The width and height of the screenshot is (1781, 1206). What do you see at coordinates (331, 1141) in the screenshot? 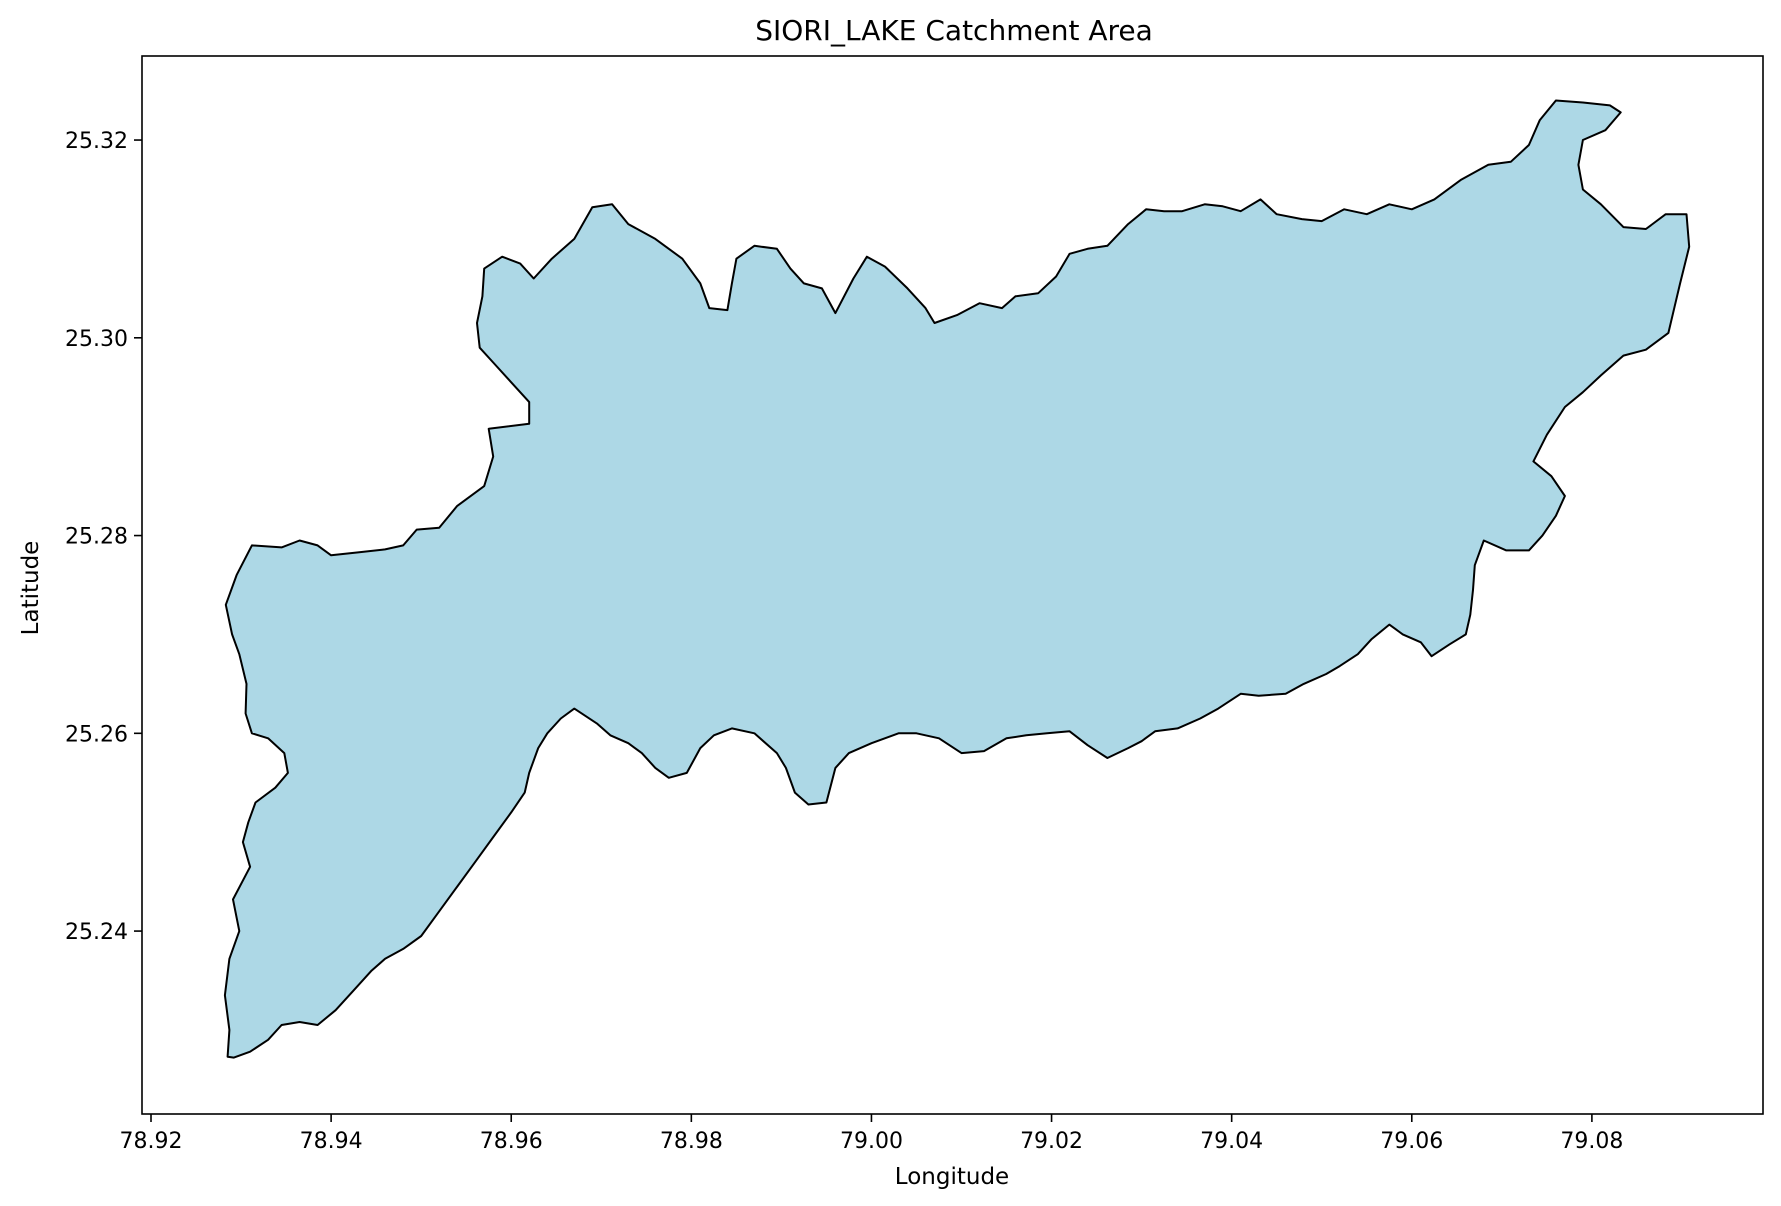
I see `x-tick-label: 78.94` at bounding box center [331, 1141].